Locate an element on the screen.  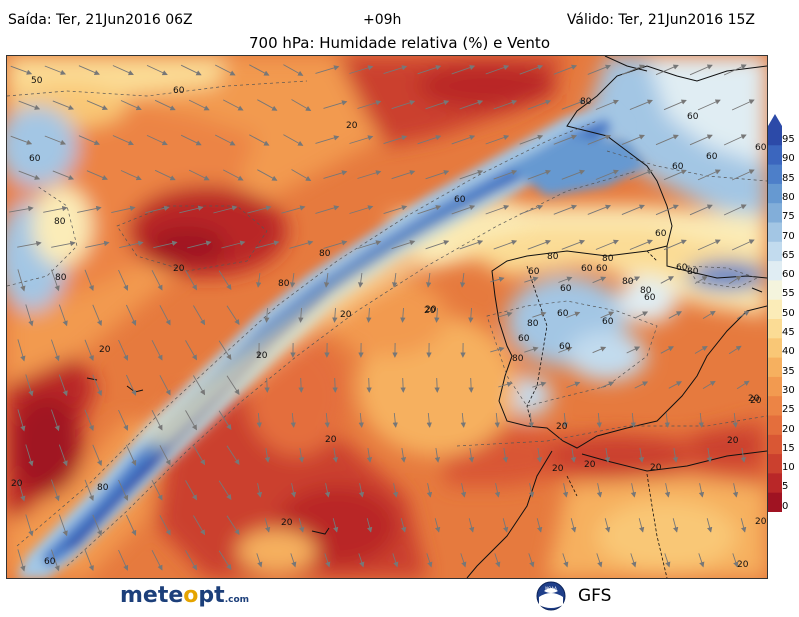
model-name: GFS is located at coordinates (595, 596).